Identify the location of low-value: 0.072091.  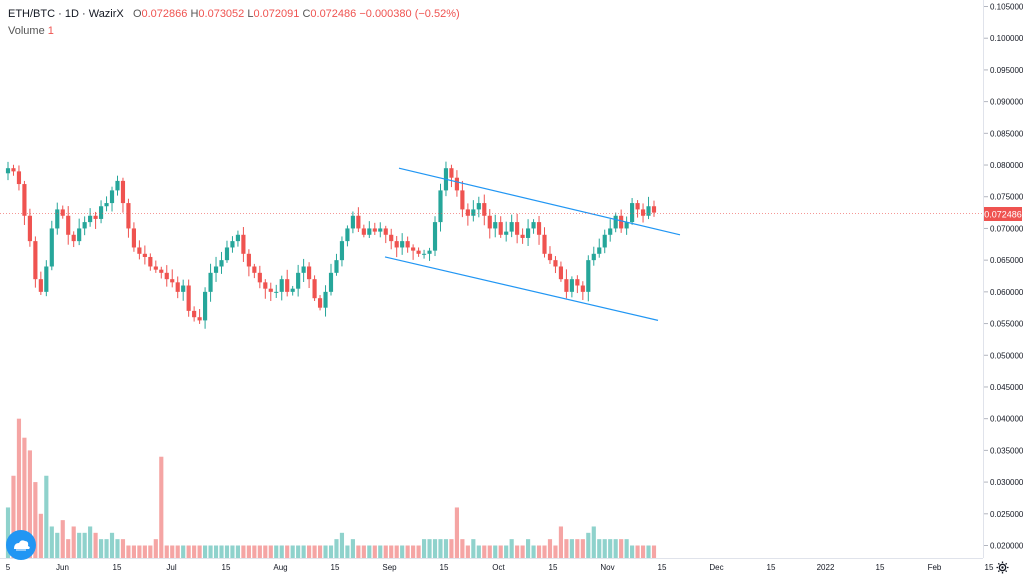
(276, 14).